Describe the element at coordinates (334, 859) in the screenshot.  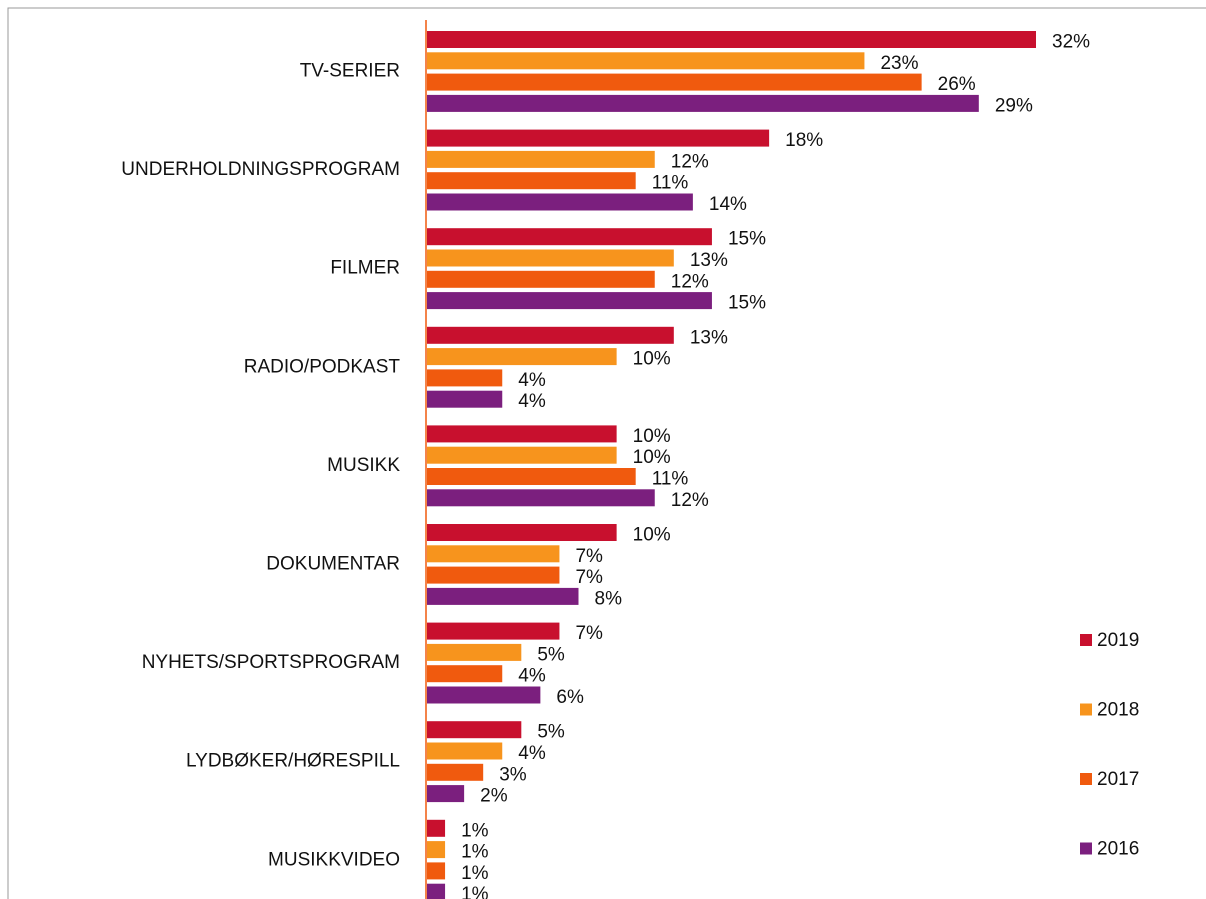
I see `category-label: MUSIKKVIDEO` at that location.